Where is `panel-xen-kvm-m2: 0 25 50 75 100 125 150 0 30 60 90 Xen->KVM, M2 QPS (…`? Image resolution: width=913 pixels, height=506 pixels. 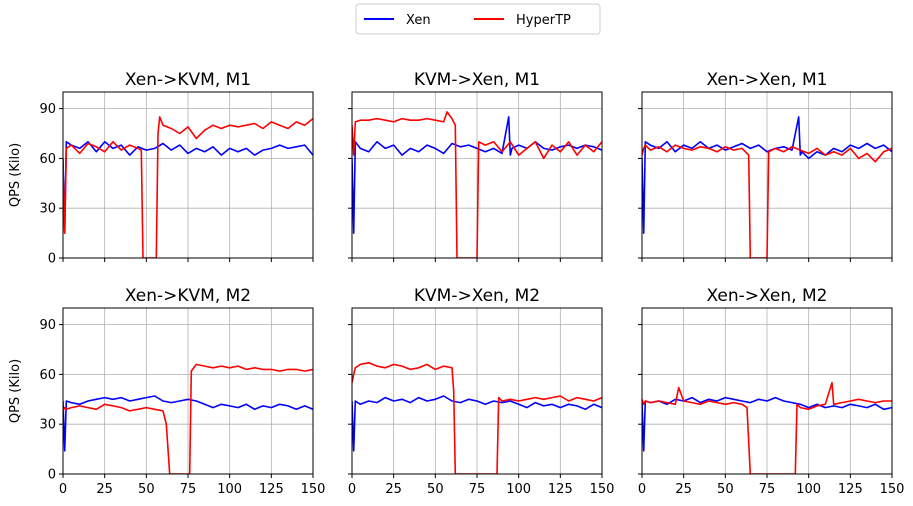 panel-xen-kvm-m2: 0 25 50 75 100 125 150 0 30 60 90 Xen->KVM, M2 QPS (… is located at coordinates (166, 391).